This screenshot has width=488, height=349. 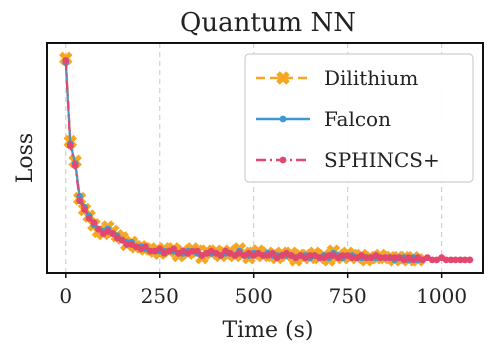 I want to click on chart-title: Quantum NN, so click(x=268, y=23).